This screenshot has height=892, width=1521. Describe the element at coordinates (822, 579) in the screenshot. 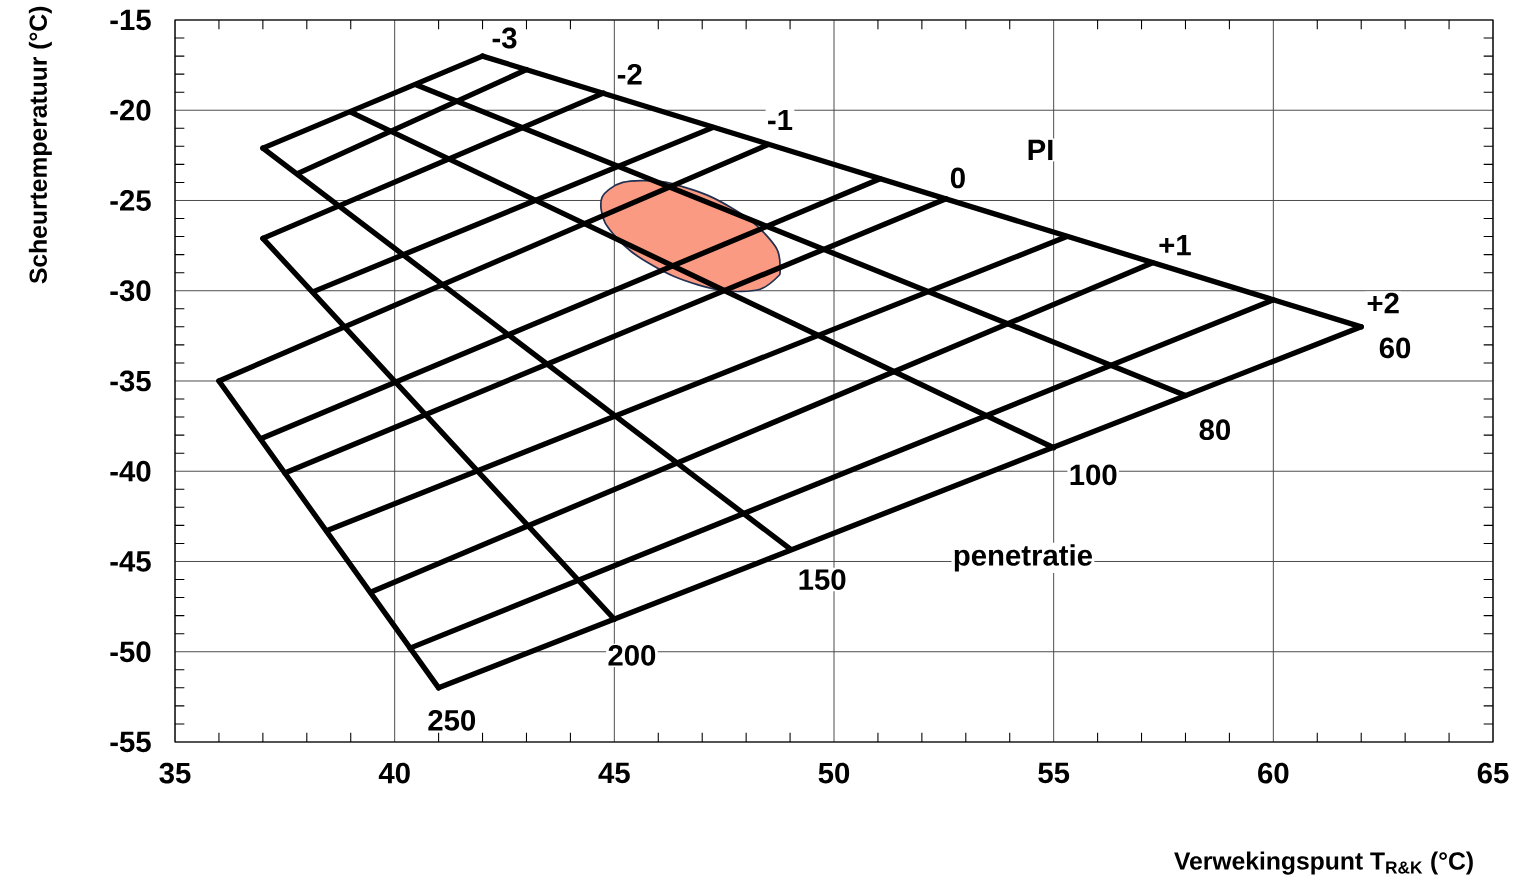

I see `annotation: 150` at that location.